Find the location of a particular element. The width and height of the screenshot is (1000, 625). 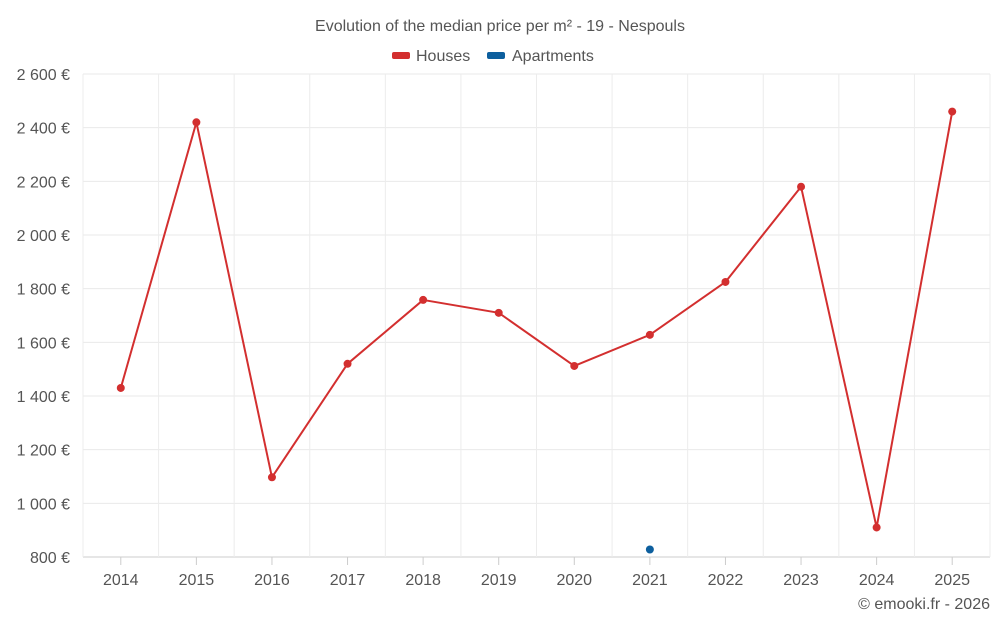

y-tick-label: 1 200 € is located at coordinates (43, 451).